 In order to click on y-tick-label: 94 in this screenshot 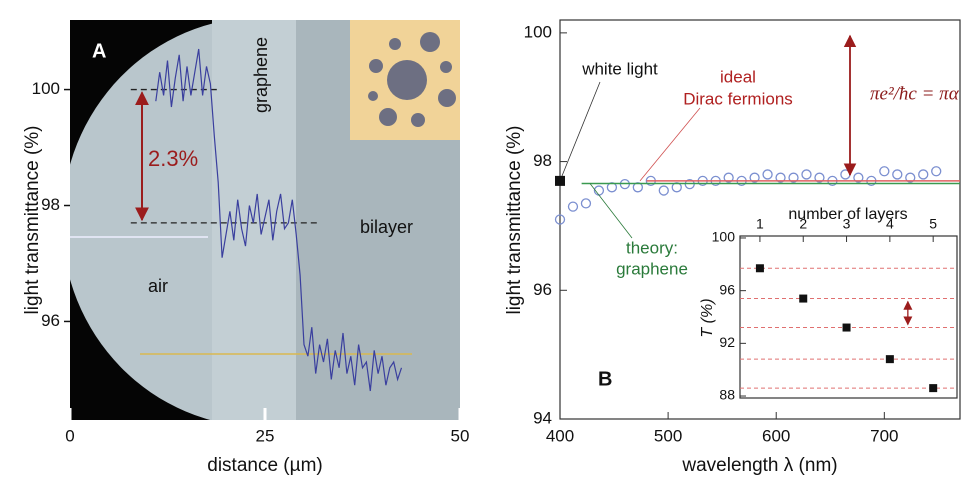, I will do `click(542, 417)`.